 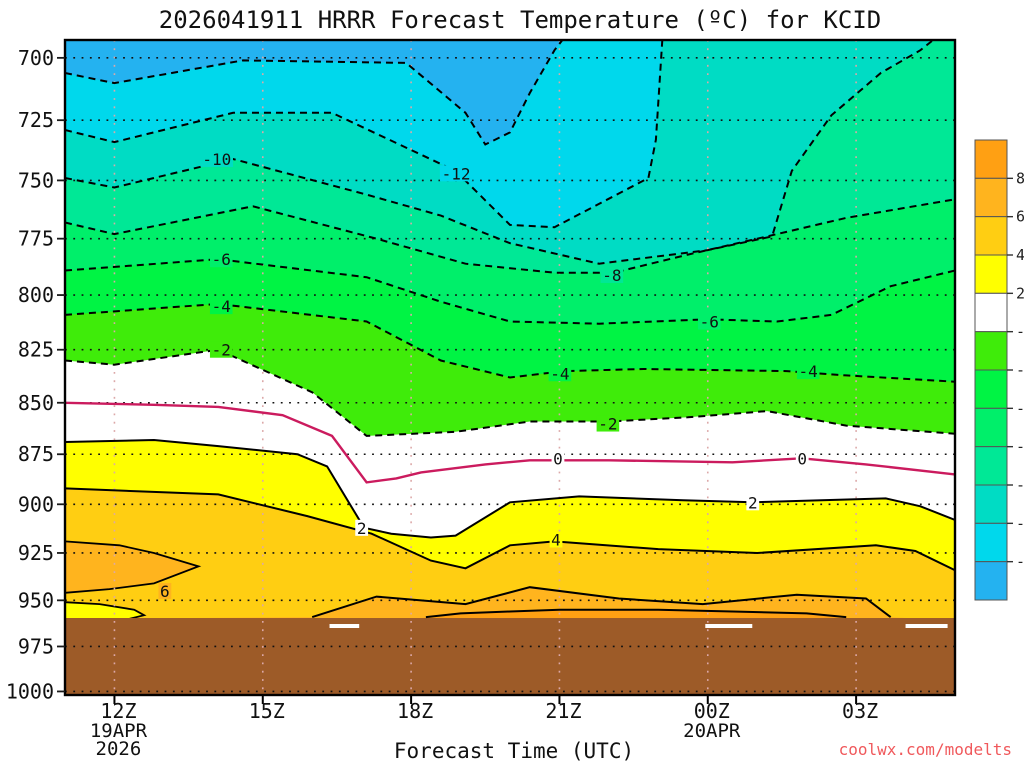 What do you see at coordinates (860, 711) in the screenshot?
I see `x-tick-label: 03Z` at bounding box center [860, 711].